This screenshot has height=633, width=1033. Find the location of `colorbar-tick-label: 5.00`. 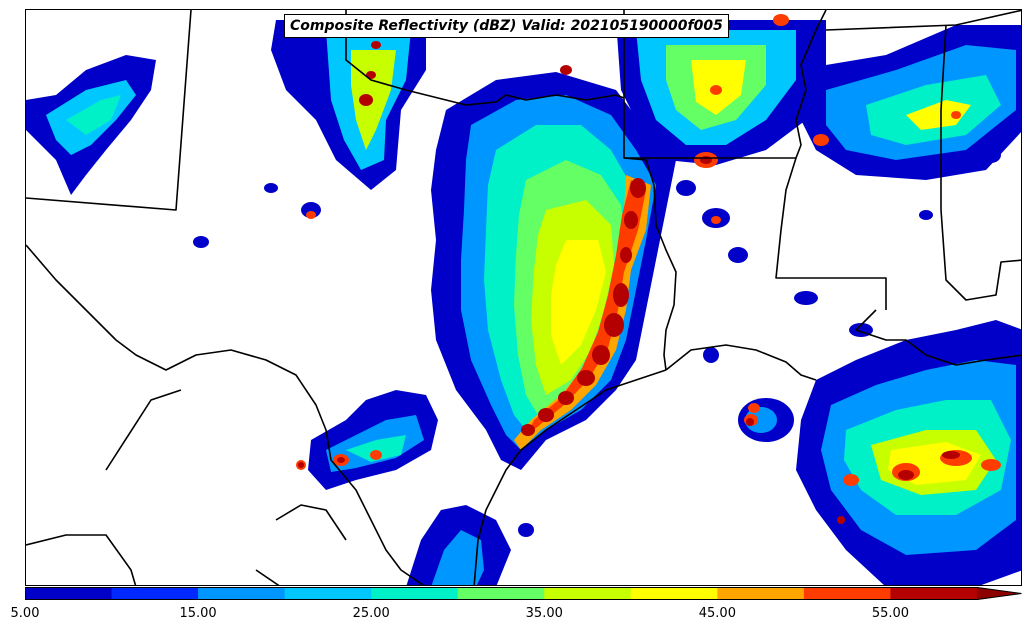

colorbar-tick-label: 5.00 is located at coordinates (25, 613).